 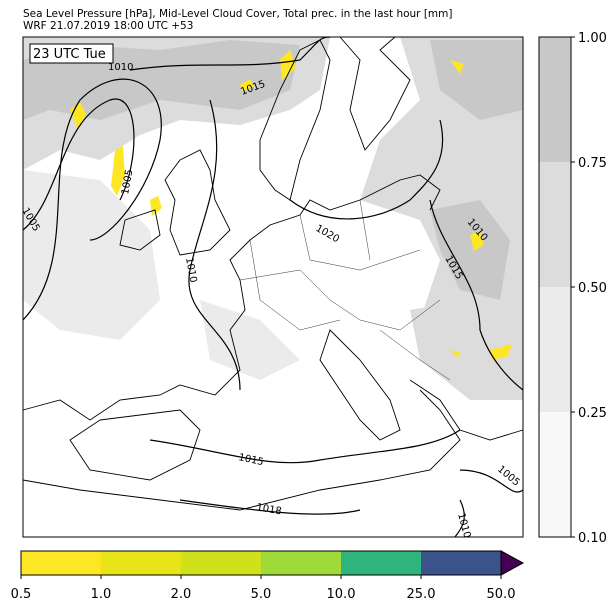 I want to click on border, so click(x=345, y=290).